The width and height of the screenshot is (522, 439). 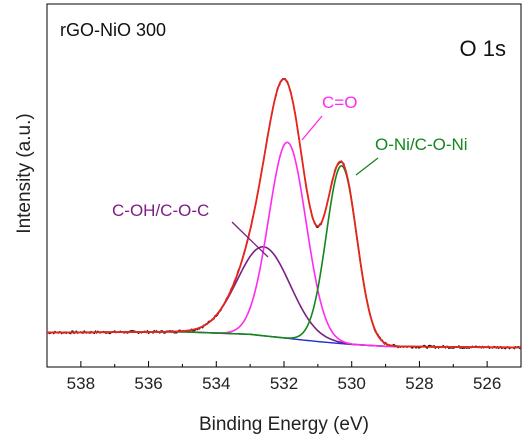 I want to click on x-tick-label: 530, so click(x=352, y=383).